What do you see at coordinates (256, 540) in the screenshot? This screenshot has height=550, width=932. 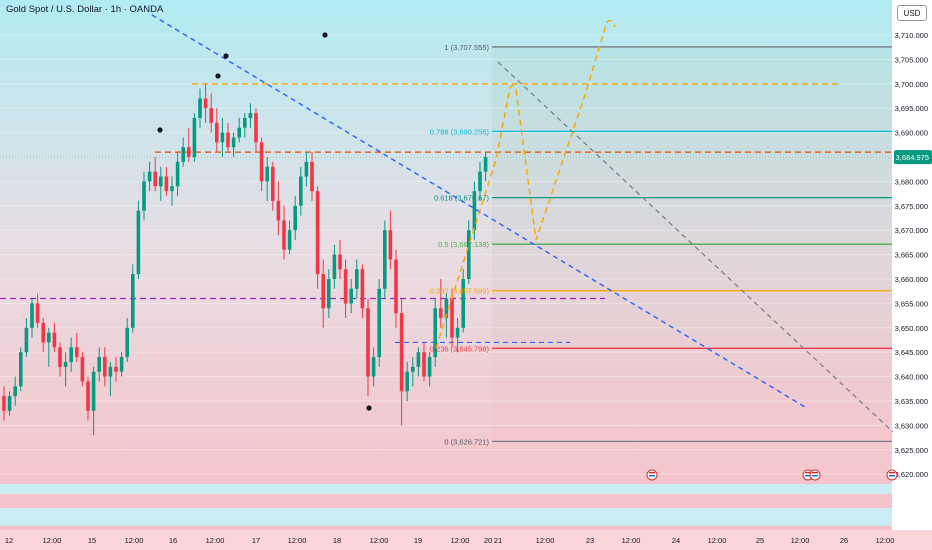 I see `time-tick-6: 17` at bounding box center [256, 540].